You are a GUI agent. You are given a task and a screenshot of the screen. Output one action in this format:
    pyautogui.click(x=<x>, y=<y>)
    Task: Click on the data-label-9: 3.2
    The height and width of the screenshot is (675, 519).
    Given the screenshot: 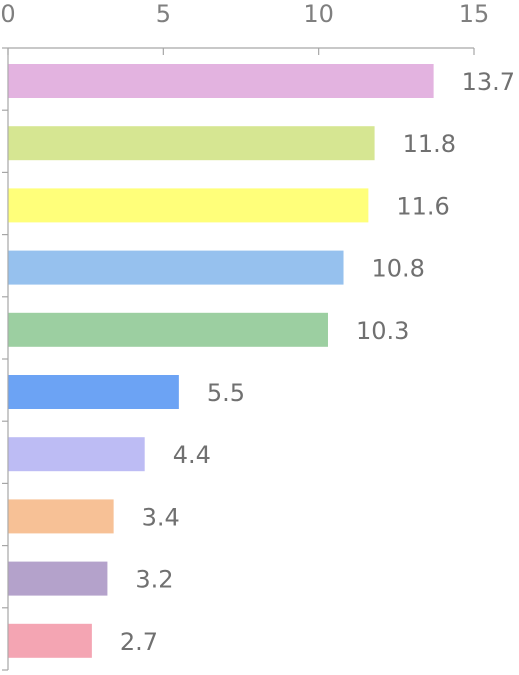 What is the action you would take?
    pyautogui.click(x=154, y=580)
    